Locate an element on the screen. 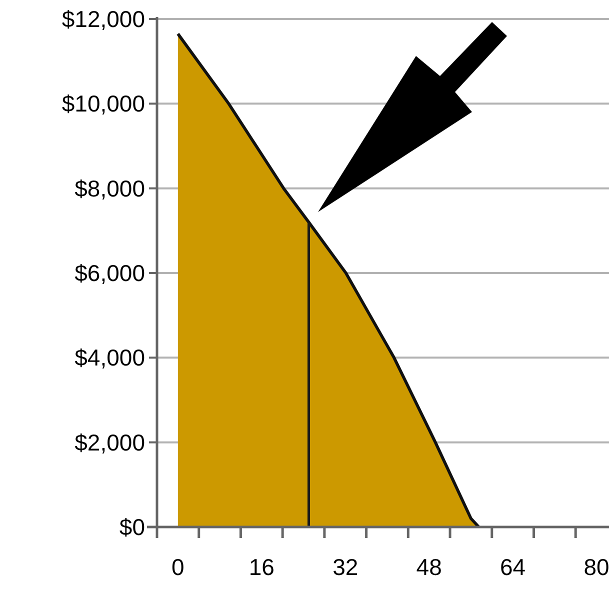 This screenshot has width=609, height=589. x-tick-label: 16 is located at coordinates (261, 567).